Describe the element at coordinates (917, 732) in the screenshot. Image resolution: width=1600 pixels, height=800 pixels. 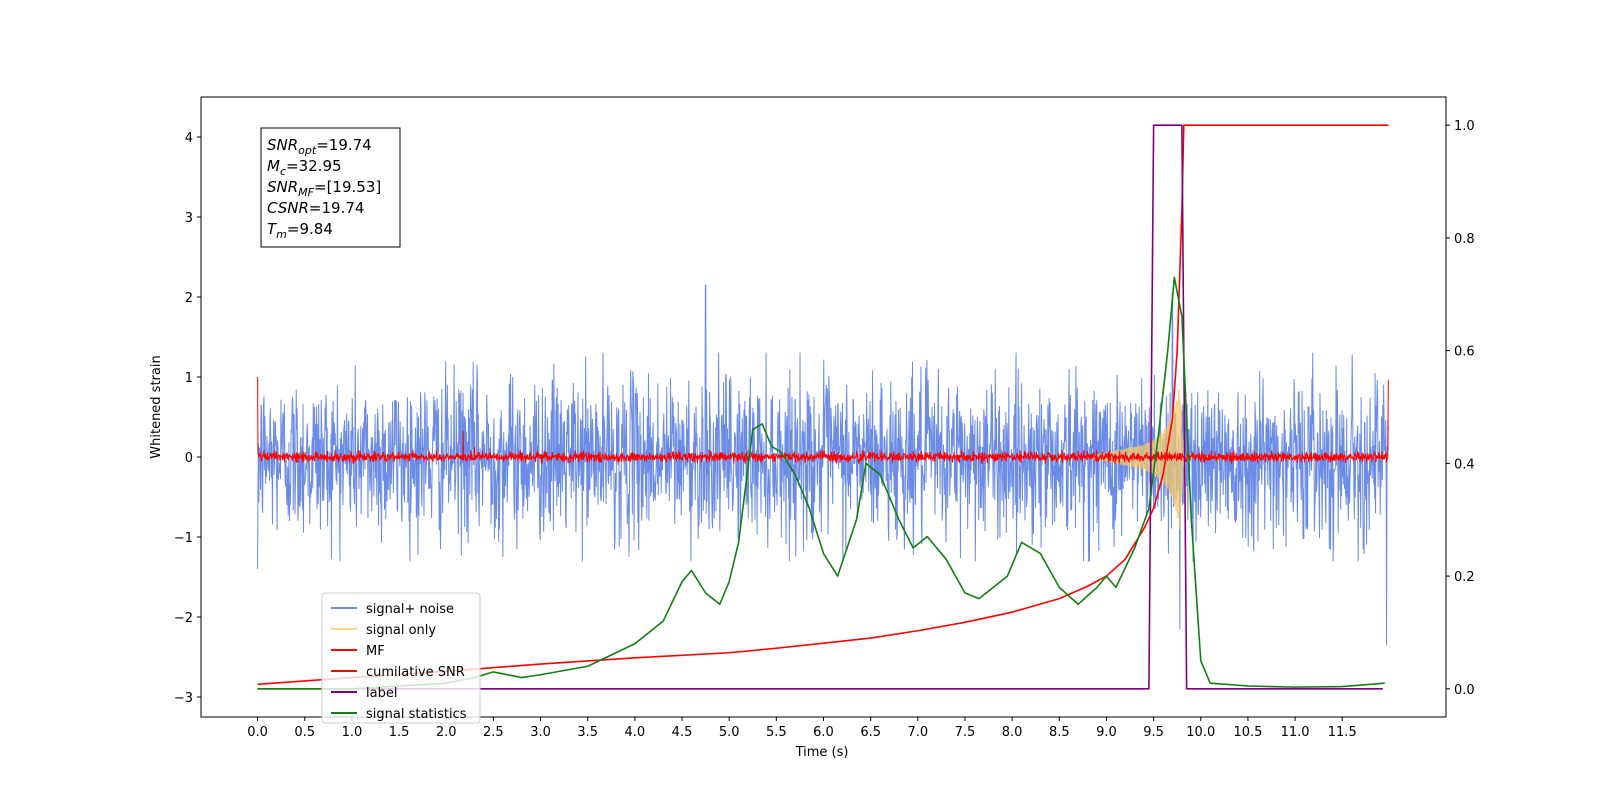
I see `x-tick-label: 7.0` at that location.